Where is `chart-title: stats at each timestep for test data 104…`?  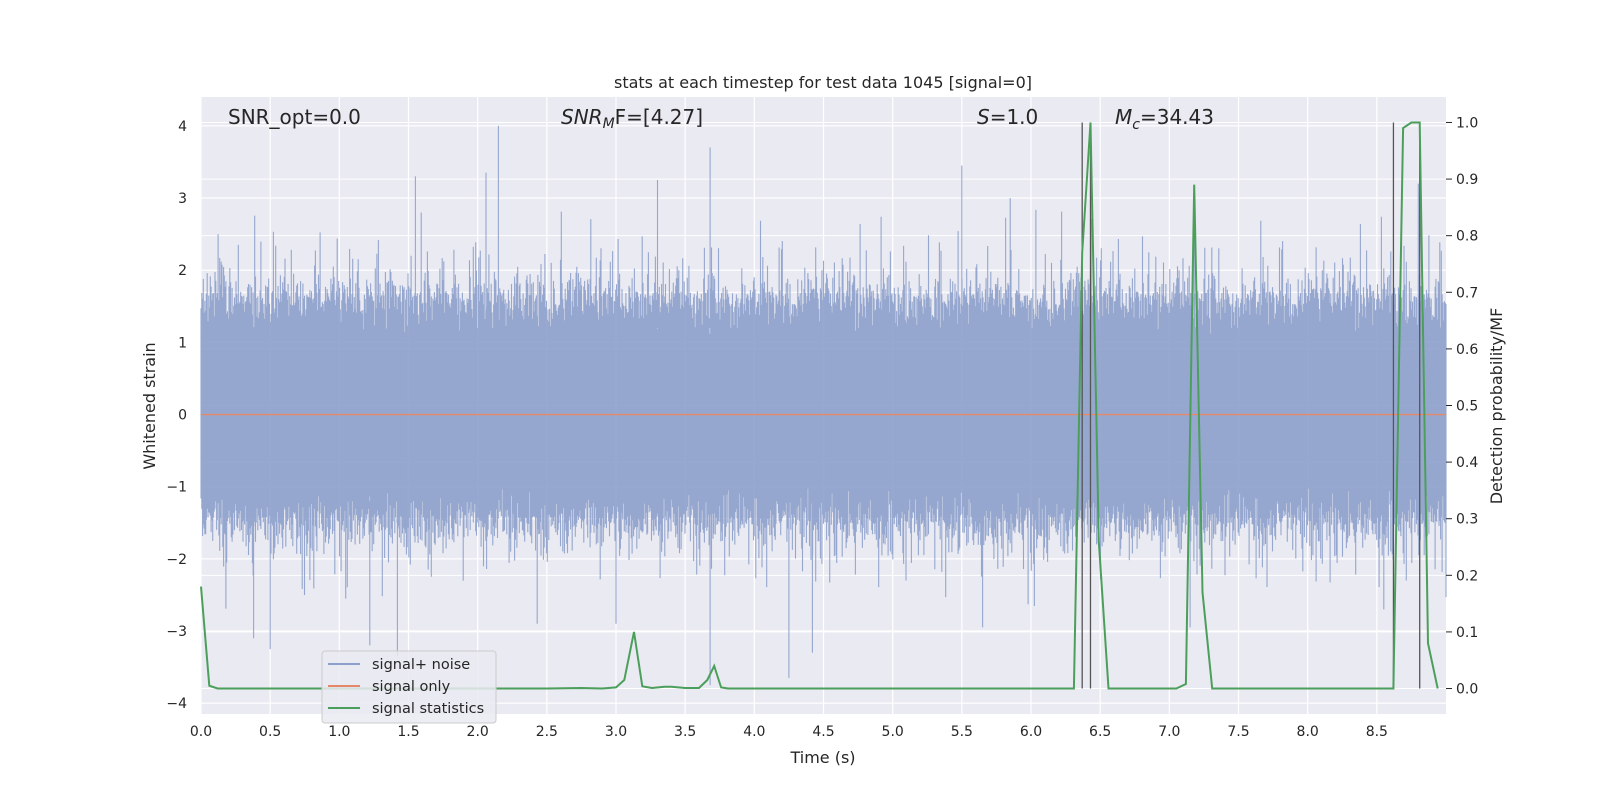
chart-title: stats at each timestep for test data 104… is located at coordinates (823, 82).